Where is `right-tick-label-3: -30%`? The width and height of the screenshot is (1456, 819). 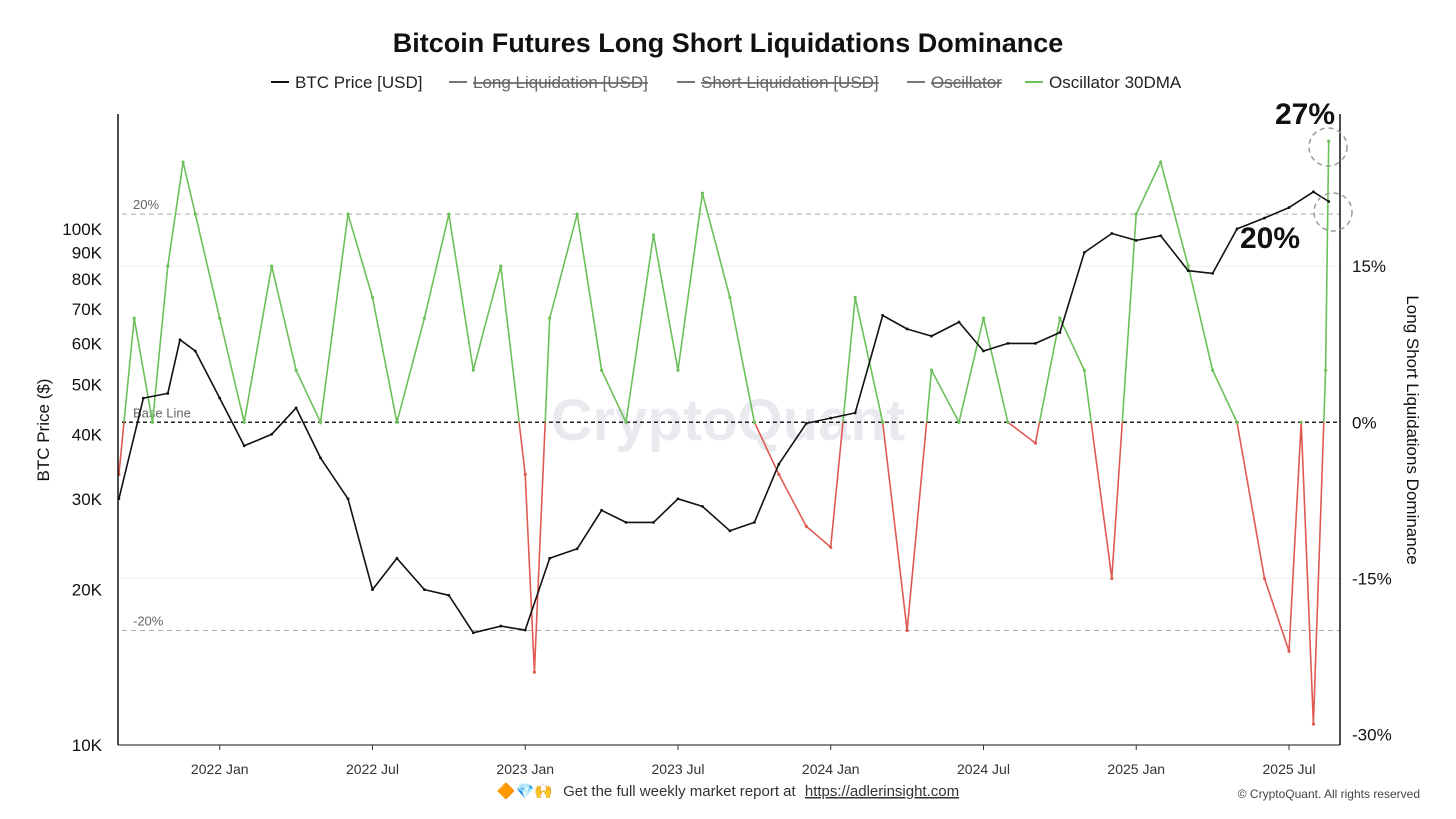 right-tick-label-3: -30% is located at coordinates (1372, 735).